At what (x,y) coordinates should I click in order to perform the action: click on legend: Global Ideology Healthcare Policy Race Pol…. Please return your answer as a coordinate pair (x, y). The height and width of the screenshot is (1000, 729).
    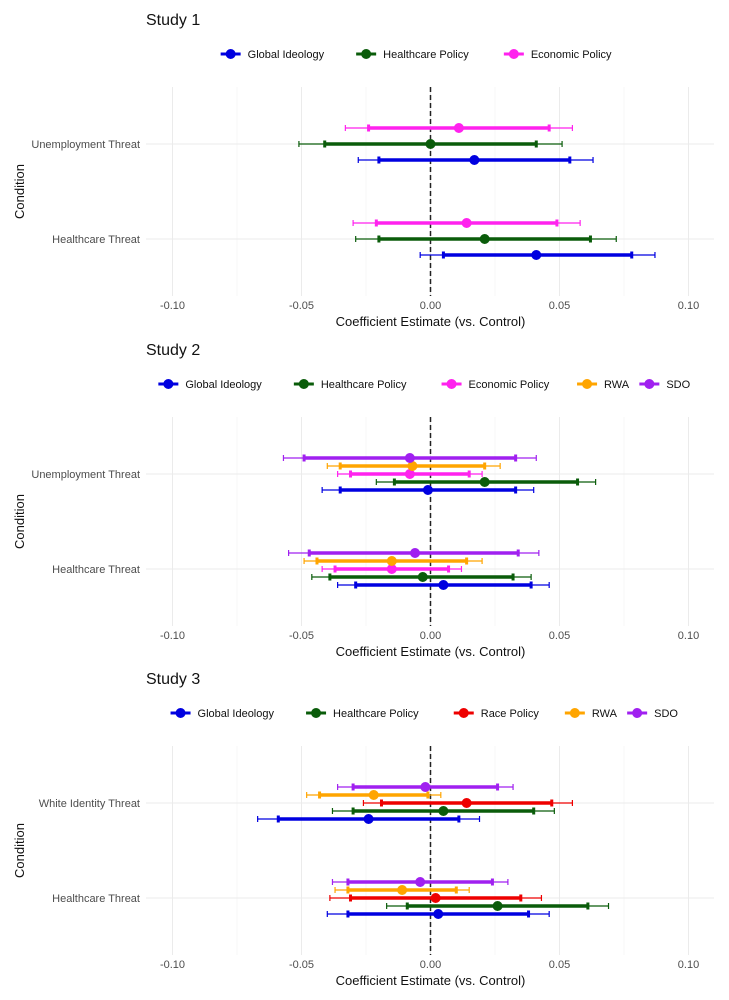
    Looking at the image, I should click on (424, 714).